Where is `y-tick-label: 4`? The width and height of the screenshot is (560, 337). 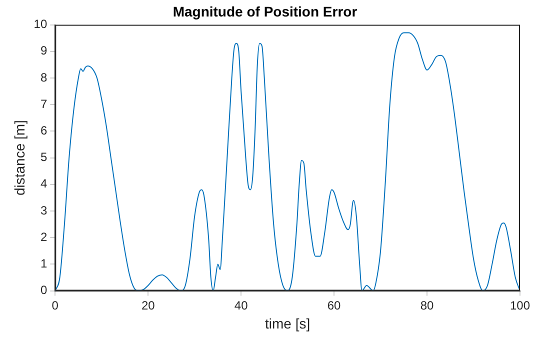
y-tick-label: 4 is located at coordinates (44, 183).